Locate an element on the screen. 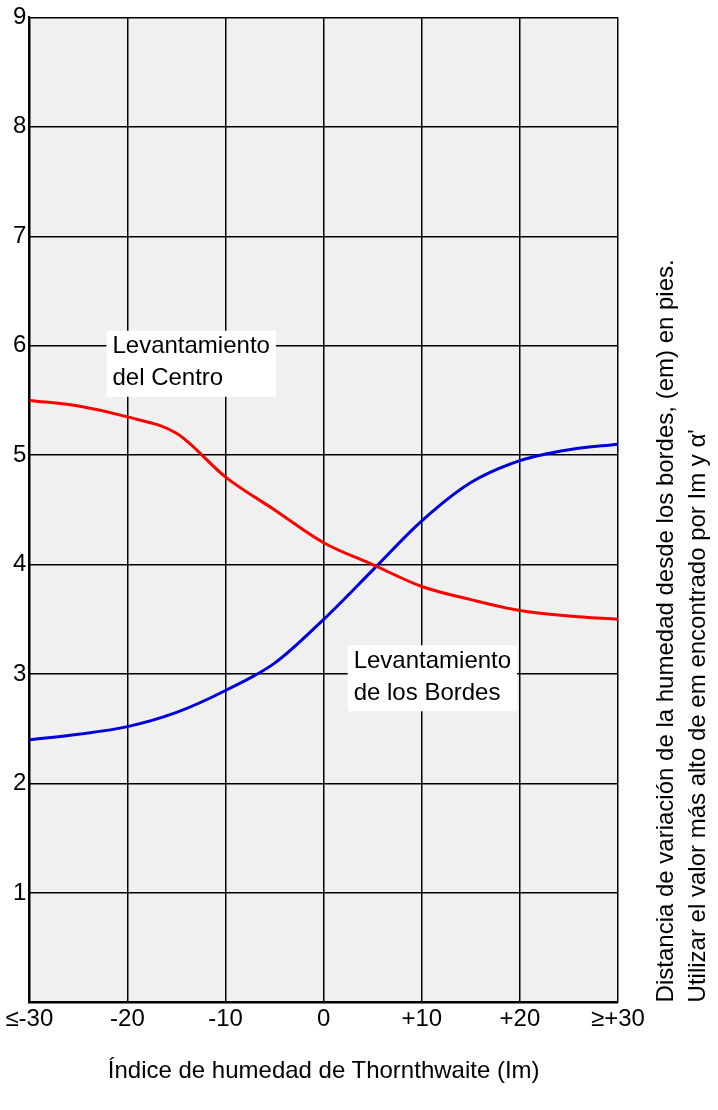 The width and height of the screenshot is (718, 1110). x-tick-label: ≤-30 is located at coordinates (29, 1018).